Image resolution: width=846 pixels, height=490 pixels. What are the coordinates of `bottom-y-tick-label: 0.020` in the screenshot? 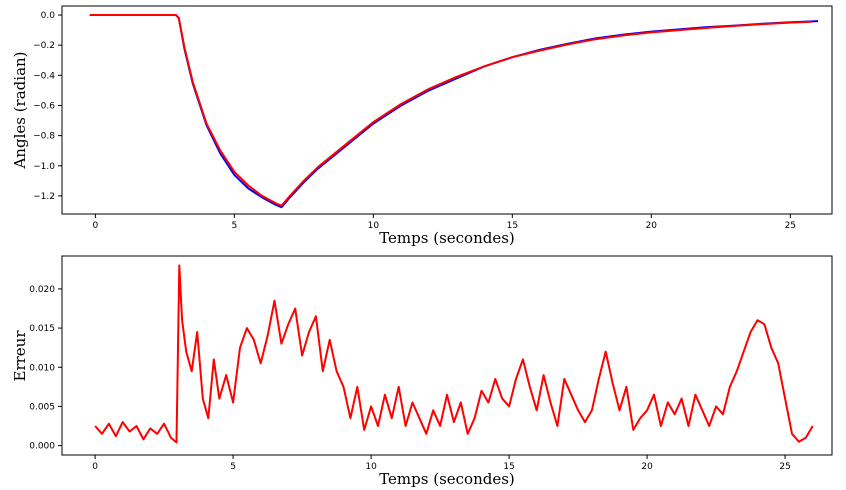 It's located at (42, 290).